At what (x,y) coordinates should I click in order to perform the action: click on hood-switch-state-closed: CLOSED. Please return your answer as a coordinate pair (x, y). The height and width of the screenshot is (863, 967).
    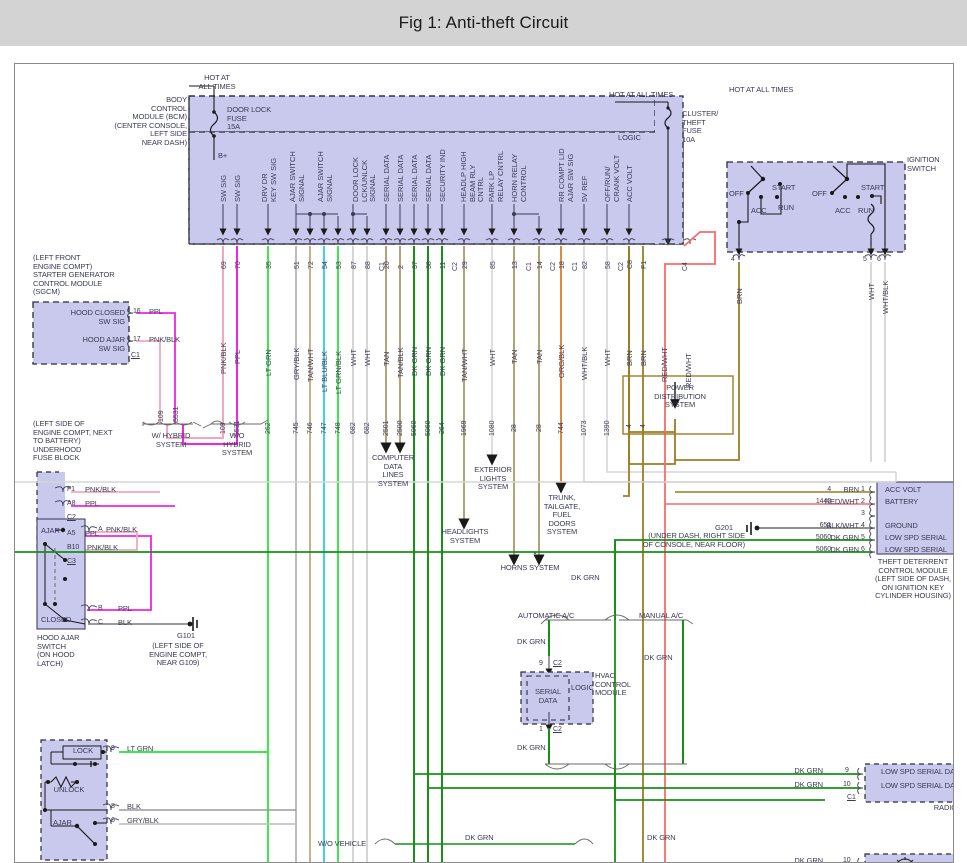
    Looking at the image, I should click on (56, 619).